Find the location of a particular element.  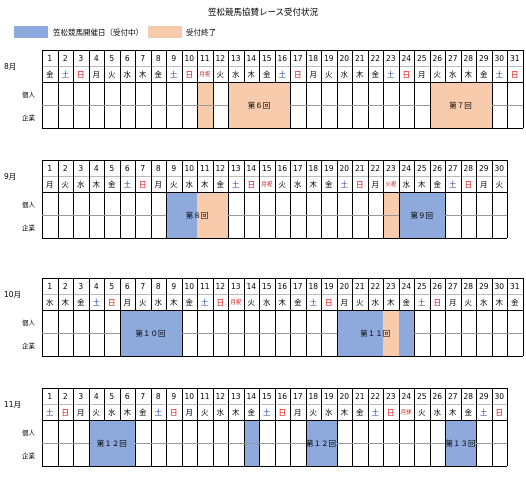

weekday-label: 月祝 is located at coordinates (236, 303).